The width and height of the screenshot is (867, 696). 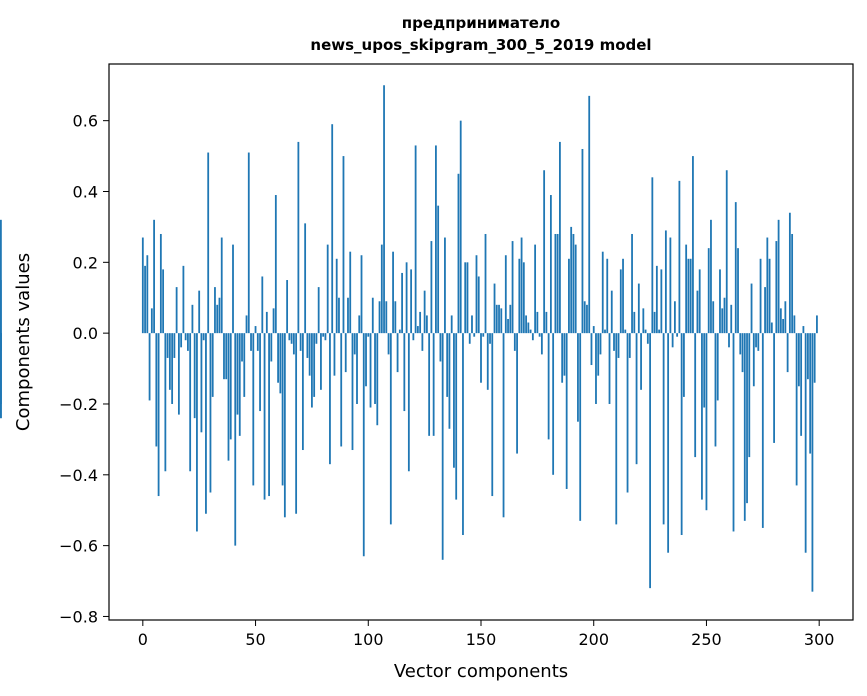 I want to click on y-tick-label: 0.6, so click(x=85, y=121).